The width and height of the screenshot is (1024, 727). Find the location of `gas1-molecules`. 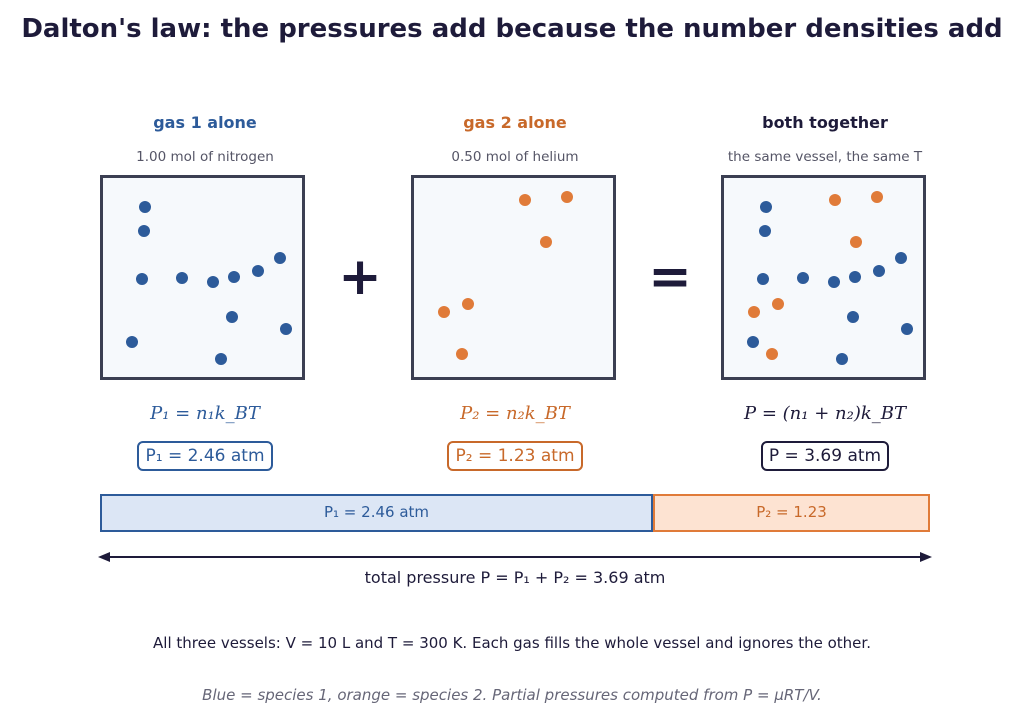

gas1-molecules is located at coordinates (209, 283).